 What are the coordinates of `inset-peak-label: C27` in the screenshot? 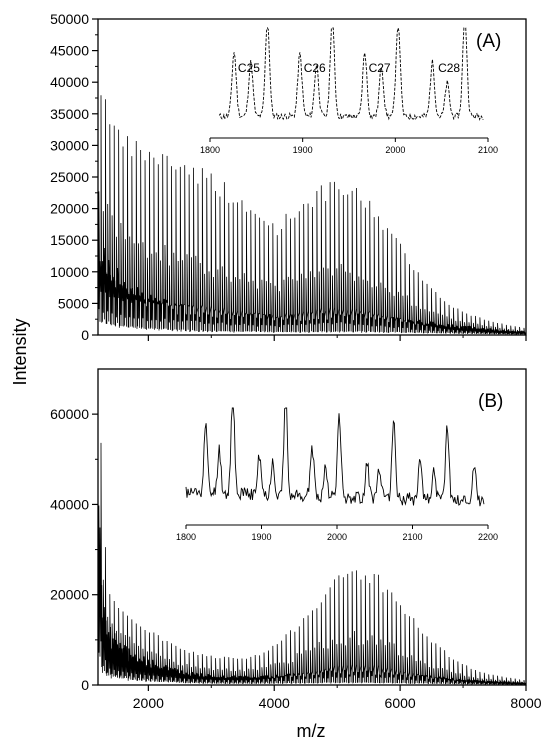 It's located at (380, 68).